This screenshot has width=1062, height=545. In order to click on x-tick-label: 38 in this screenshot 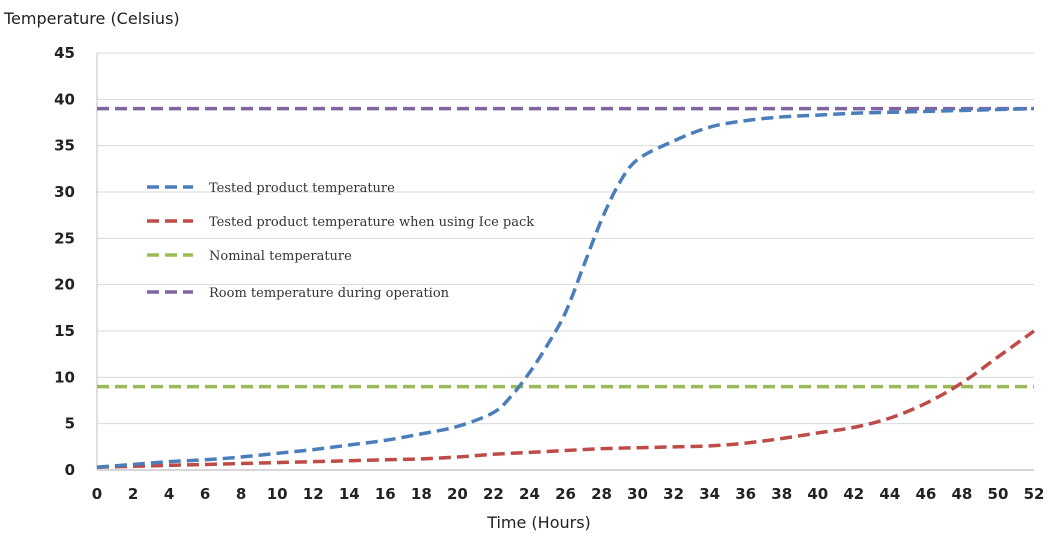, I will do `click(781, 494)`.